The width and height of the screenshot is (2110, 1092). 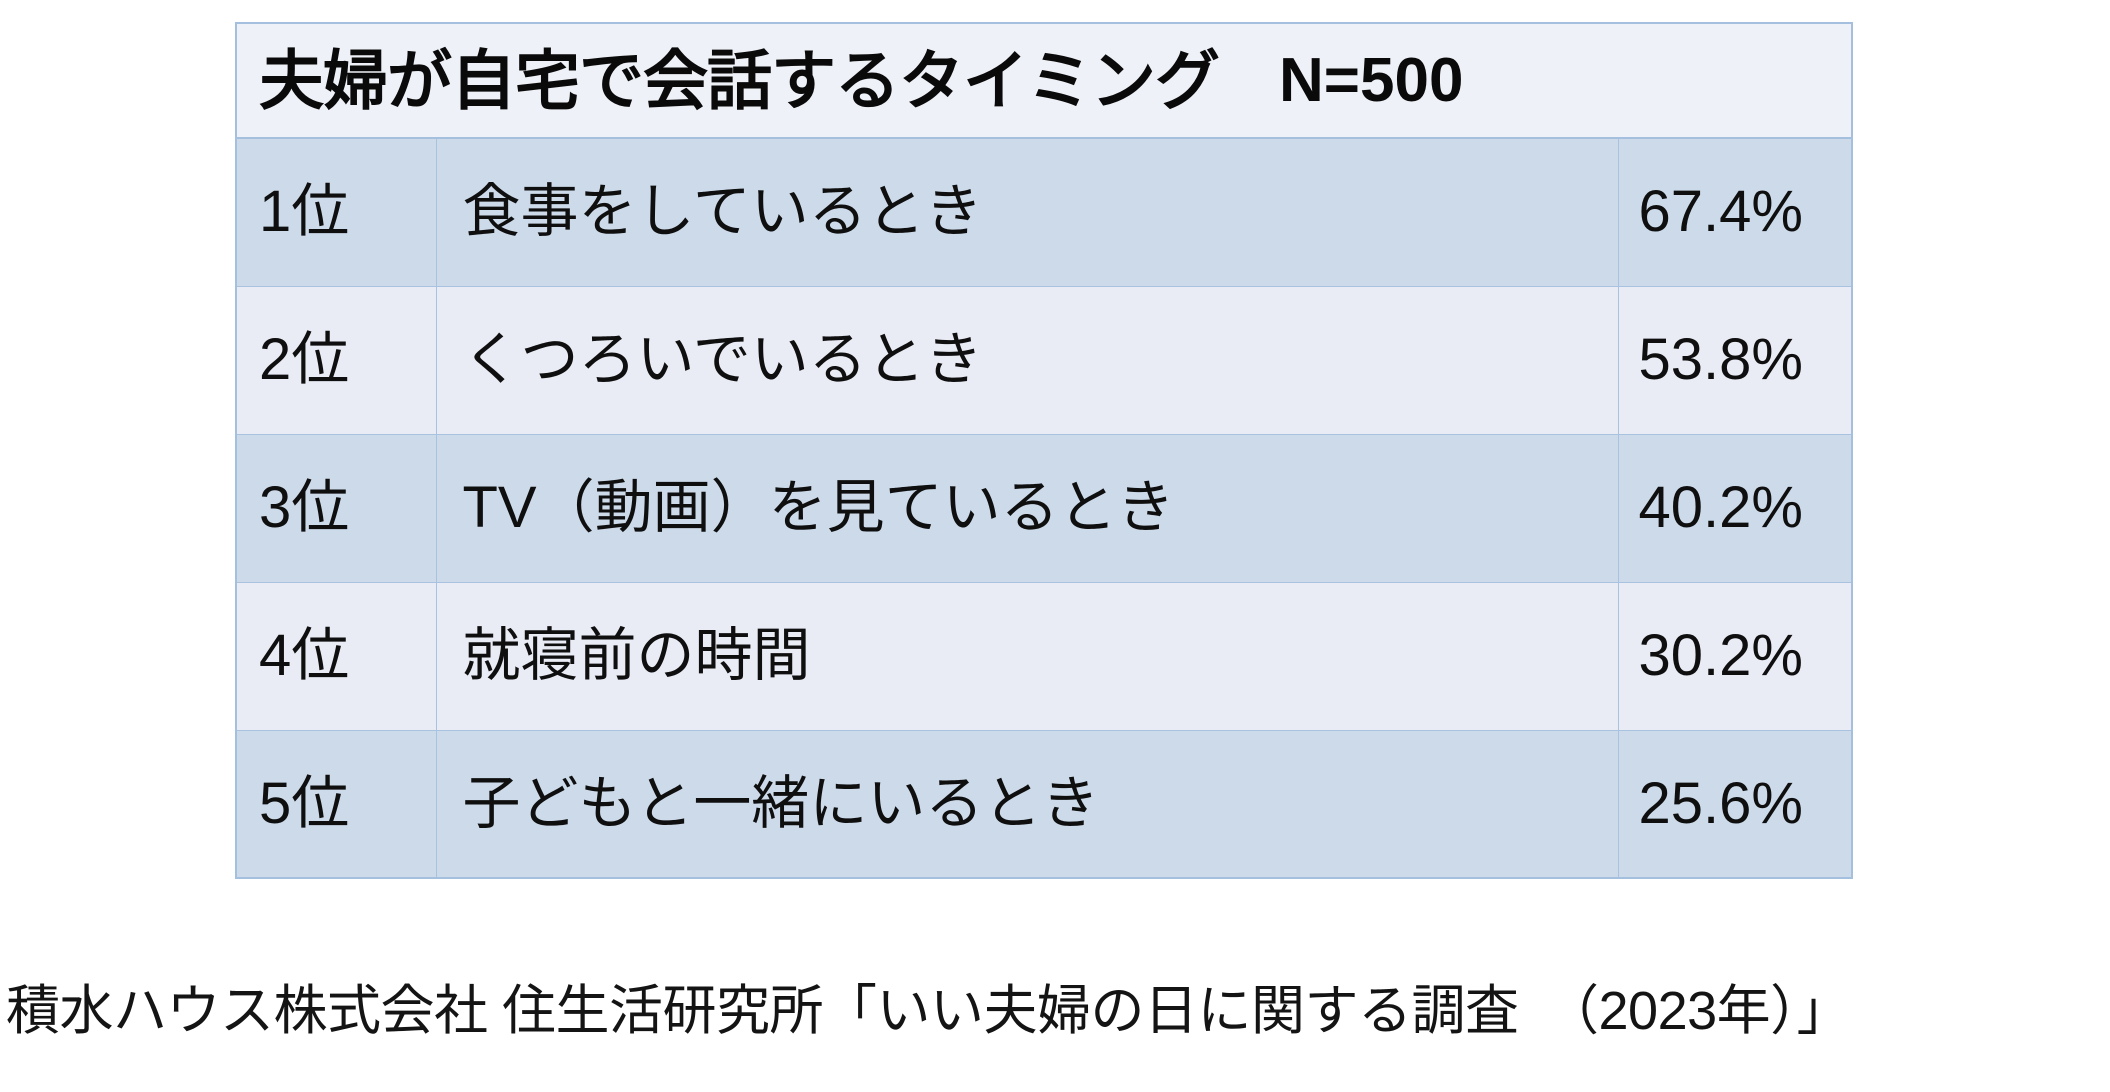 I want to click on table-row: 1位 食事をしているとき 67.4%, so click(x=1044, y=212).